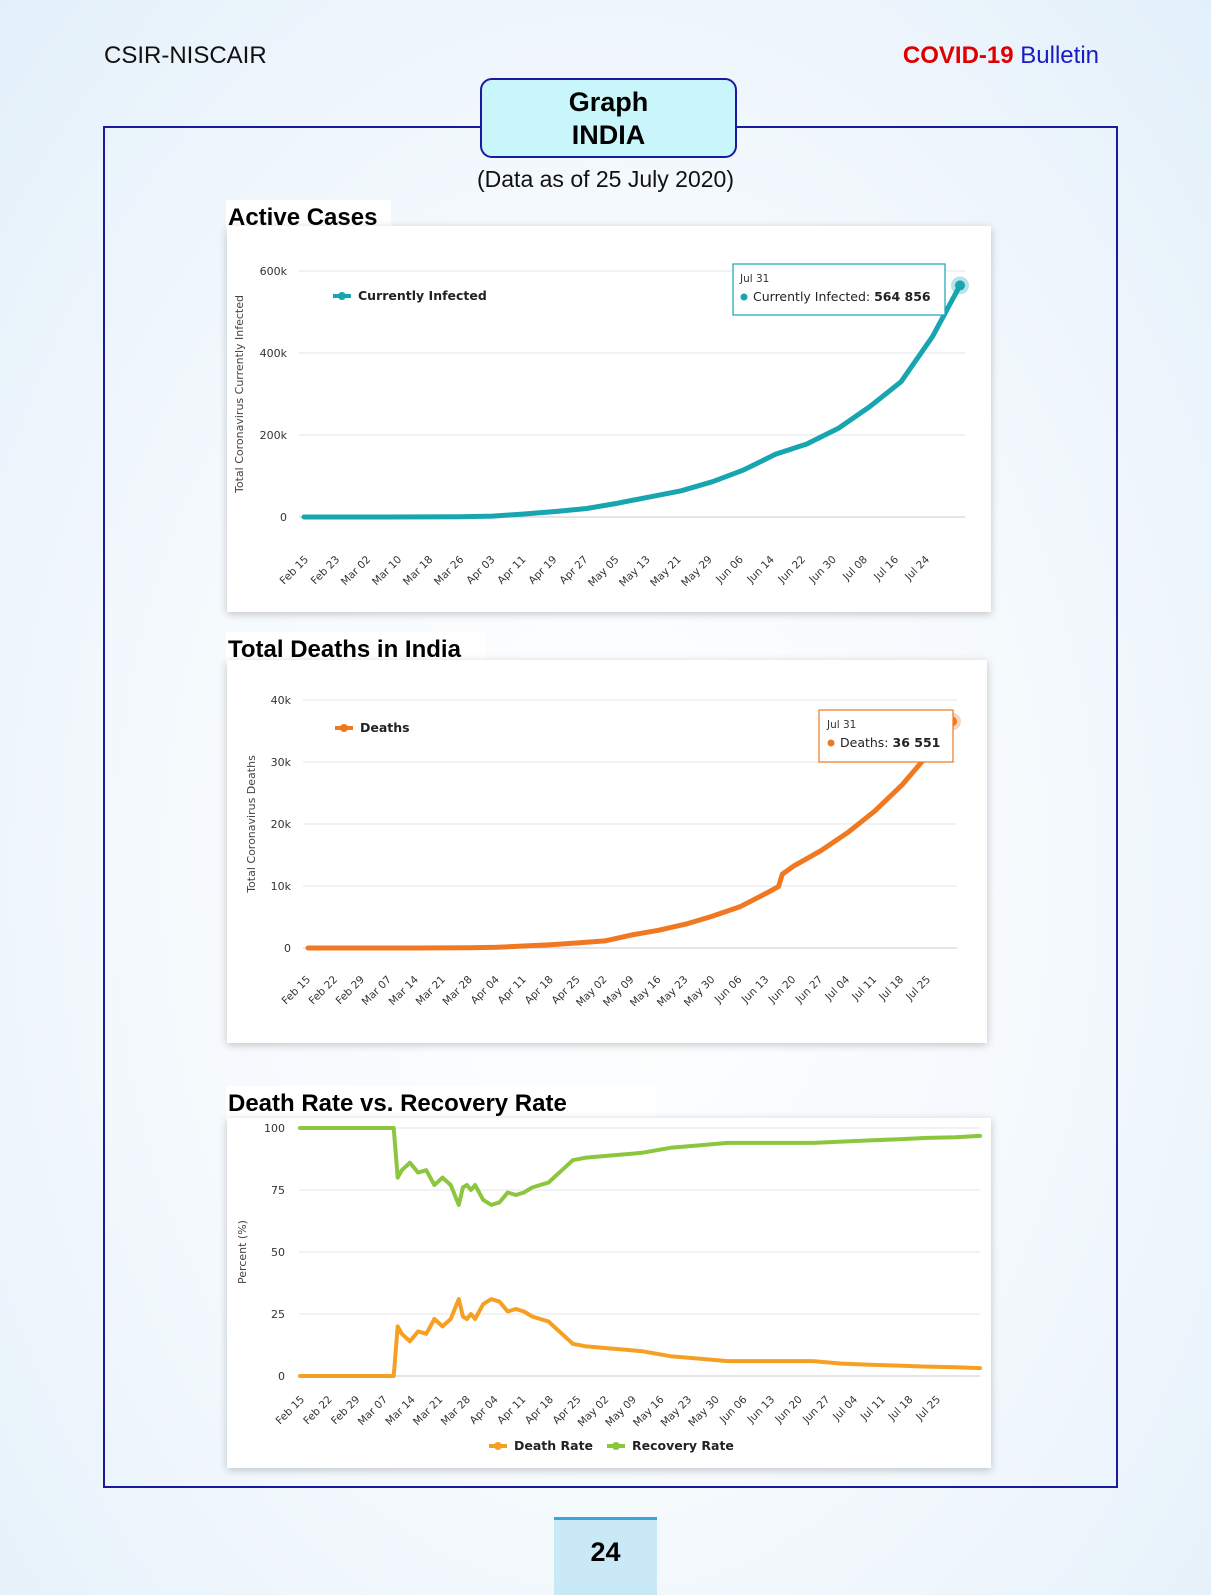  Describe the element at coordinates (239, 394) in the screenshot. I see `y-axis-title: Total Coronavirus Currently Infected` at that location.